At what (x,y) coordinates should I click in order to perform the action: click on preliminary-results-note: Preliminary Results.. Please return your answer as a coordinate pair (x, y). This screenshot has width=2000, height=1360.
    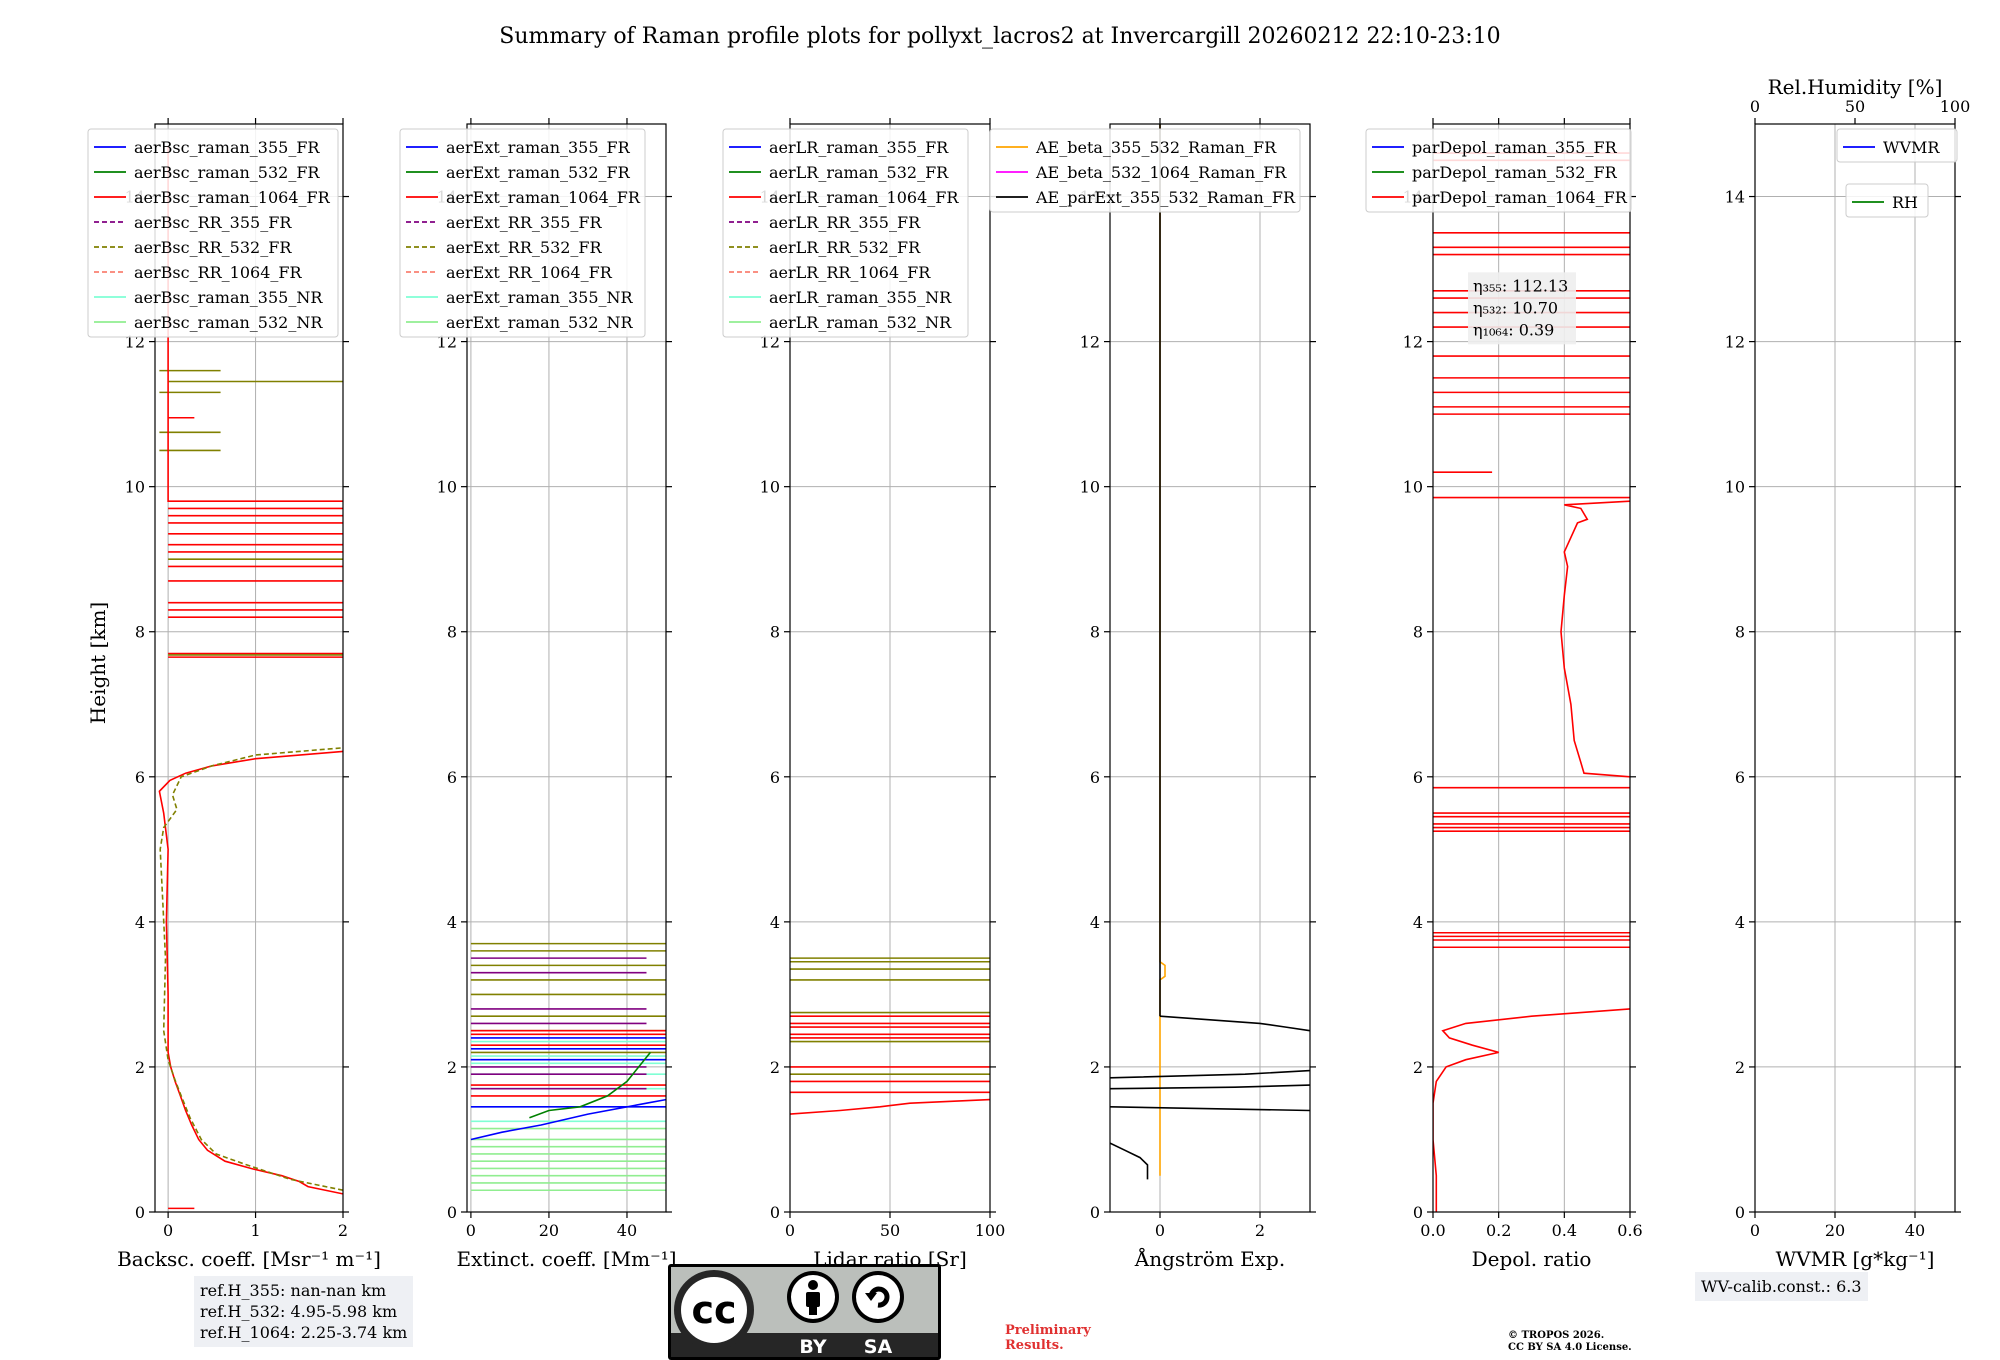
    Looking at the image, I should click on (1048, 1338).